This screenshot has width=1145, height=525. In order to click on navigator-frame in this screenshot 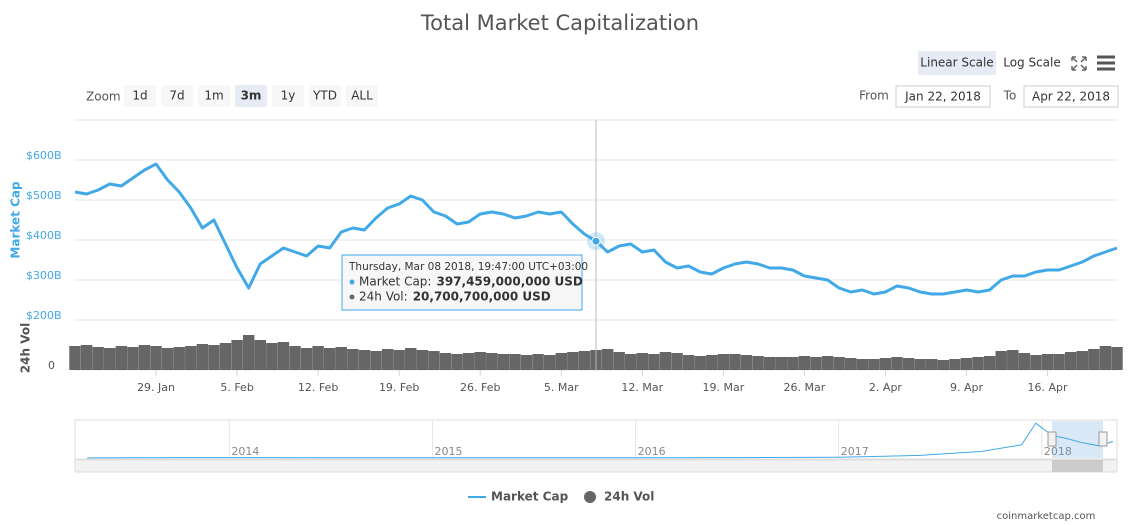, I will do `click(596, 439)`.